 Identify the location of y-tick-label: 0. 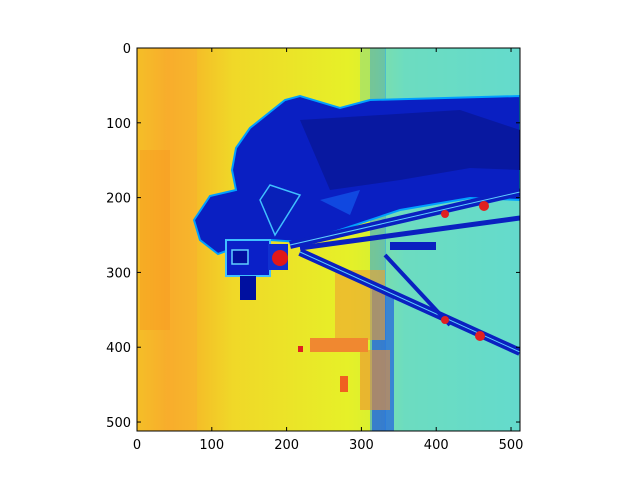
(127, 49).